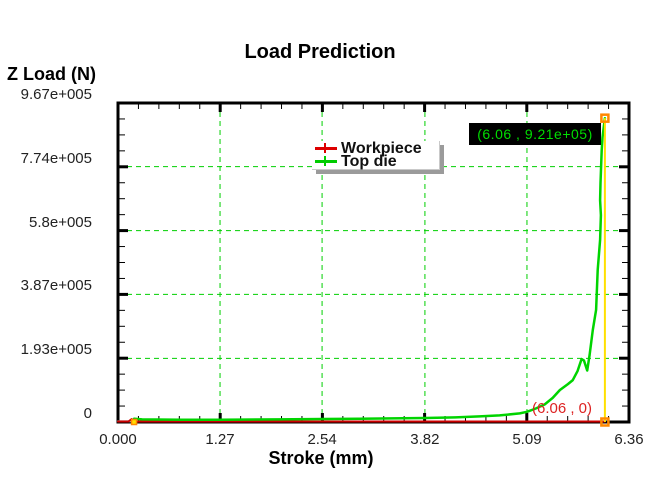  I want to click on y-tick-label: 7.74e+005, so click(56, 158).